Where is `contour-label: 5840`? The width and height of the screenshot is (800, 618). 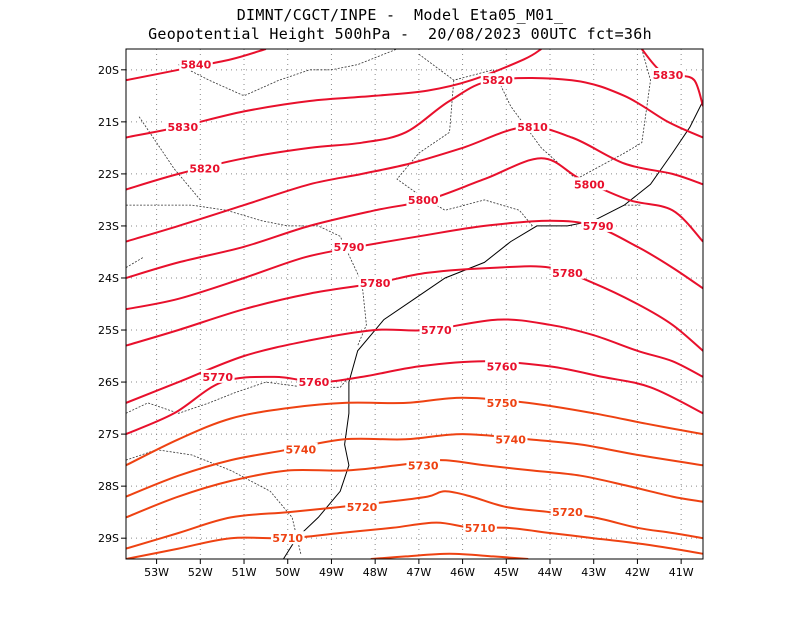 contour-label: 5840 is located at coordinates (196, 65).